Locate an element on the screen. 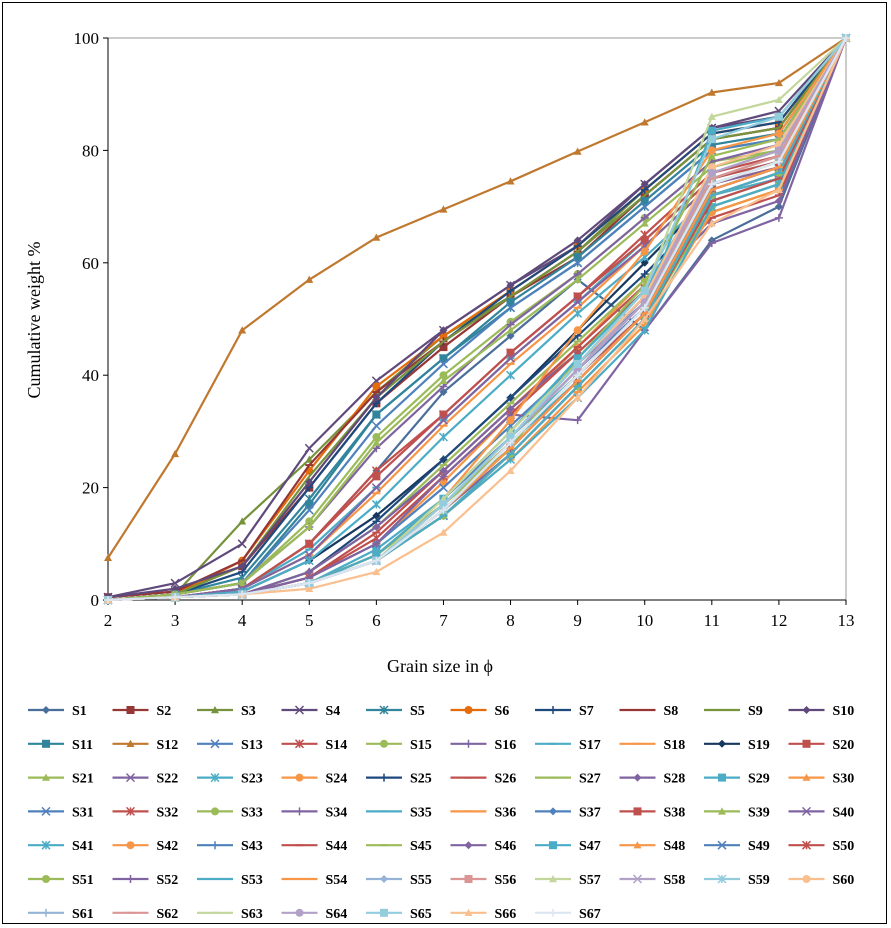 The height and width of the screenshot is (928, 891). legend-label: S43 is located at coordinates (252, 846).